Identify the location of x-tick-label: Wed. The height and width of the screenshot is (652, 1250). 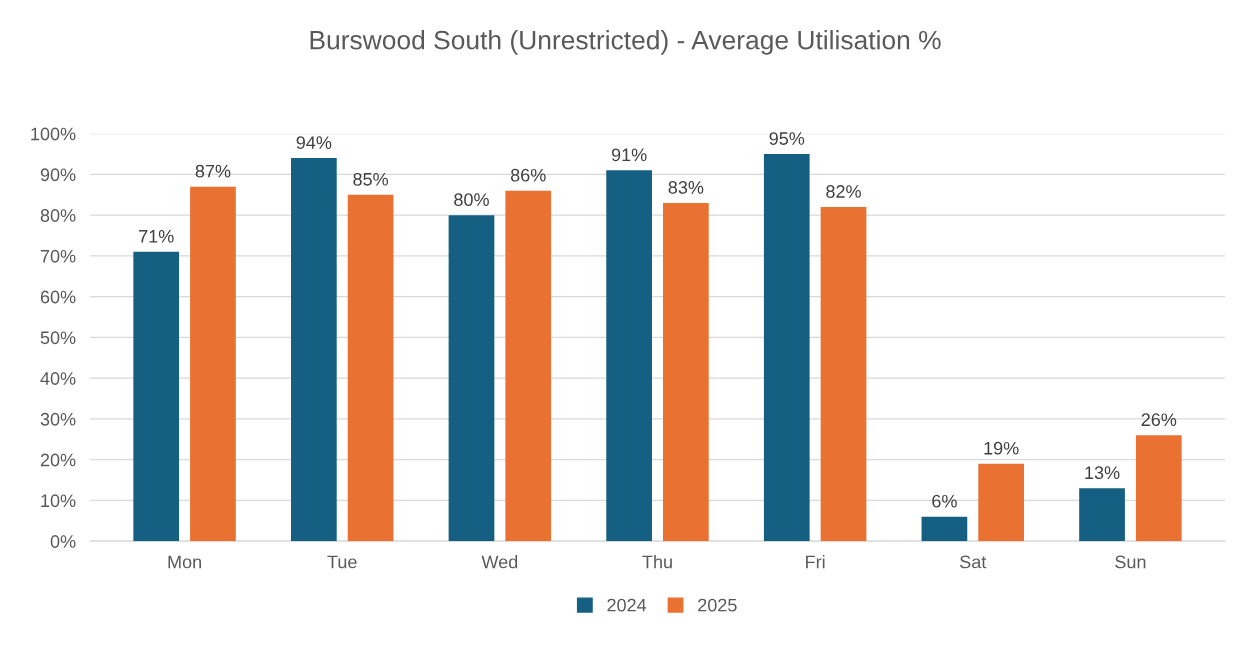
(499, 562).